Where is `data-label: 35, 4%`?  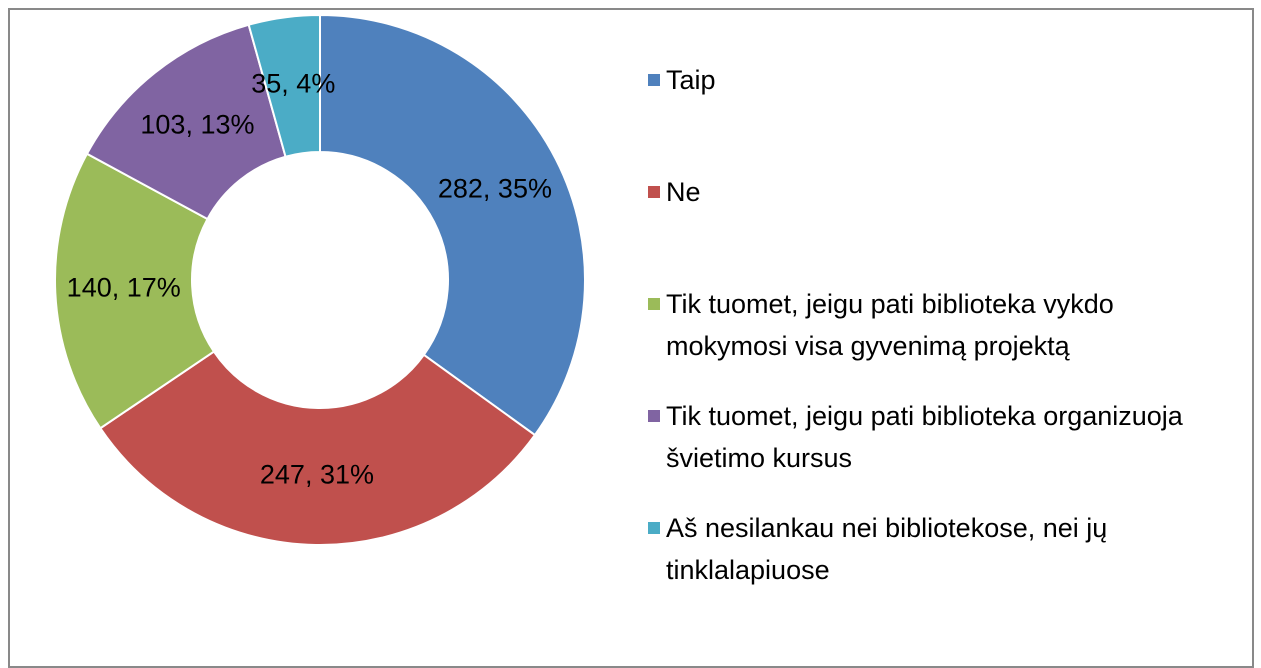
data-label: 35, 4% is located at coordinates (293, 83).